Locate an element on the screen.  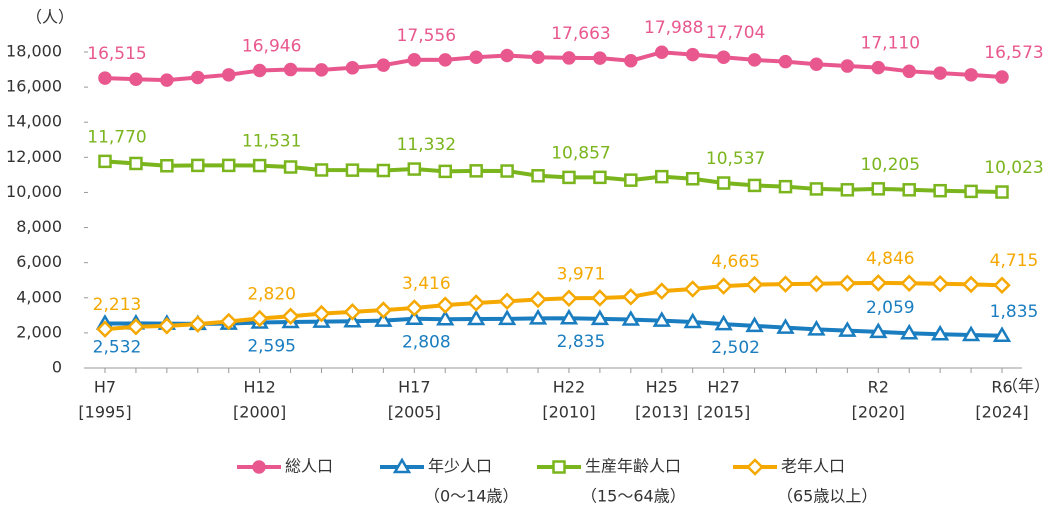
data-label: 17,556 is located at coordinates (426, 36).